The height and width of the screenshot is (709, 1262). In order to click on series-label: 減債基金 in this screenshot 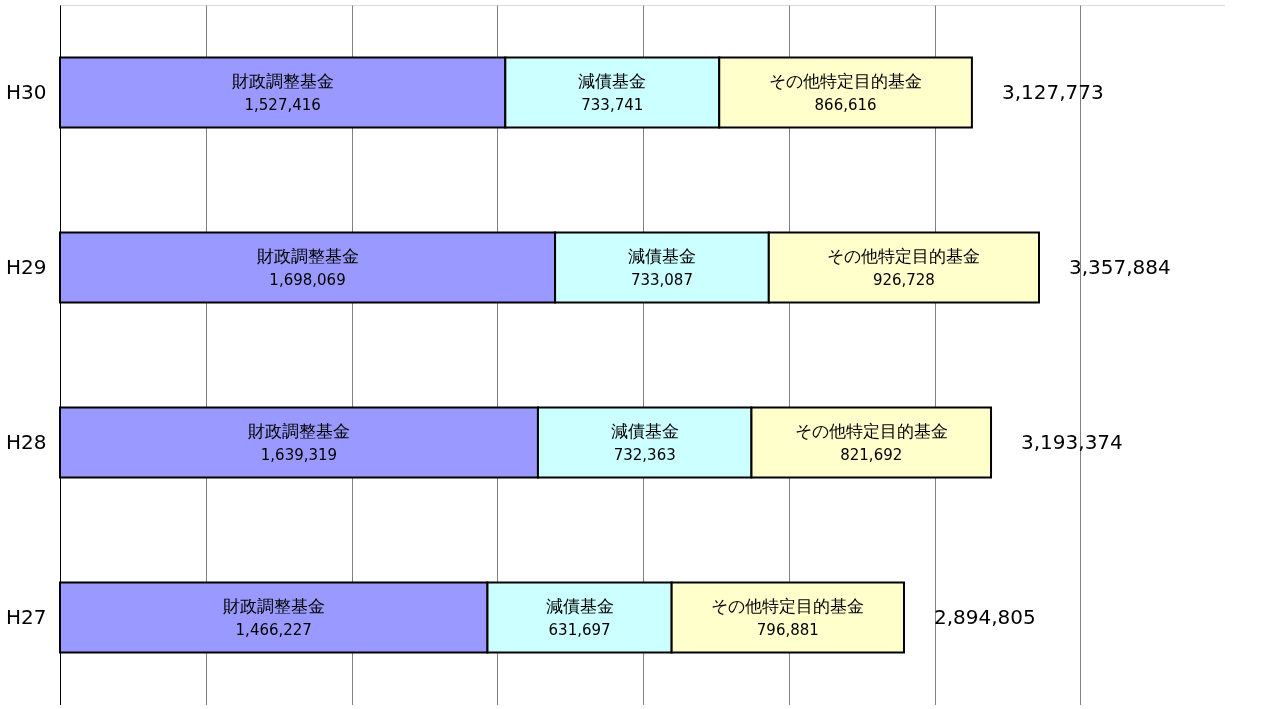, I will do `click(612, 80)`.